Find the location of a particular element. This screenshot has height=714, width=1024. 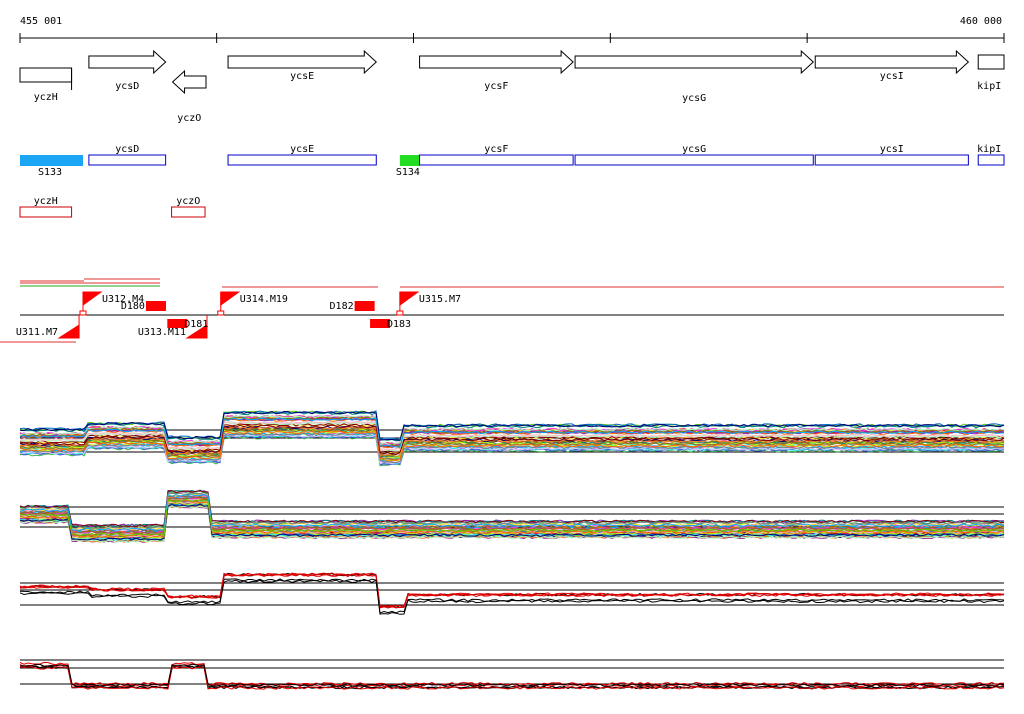

segment-box-label: ycsG is located at coordinates (694, 149).